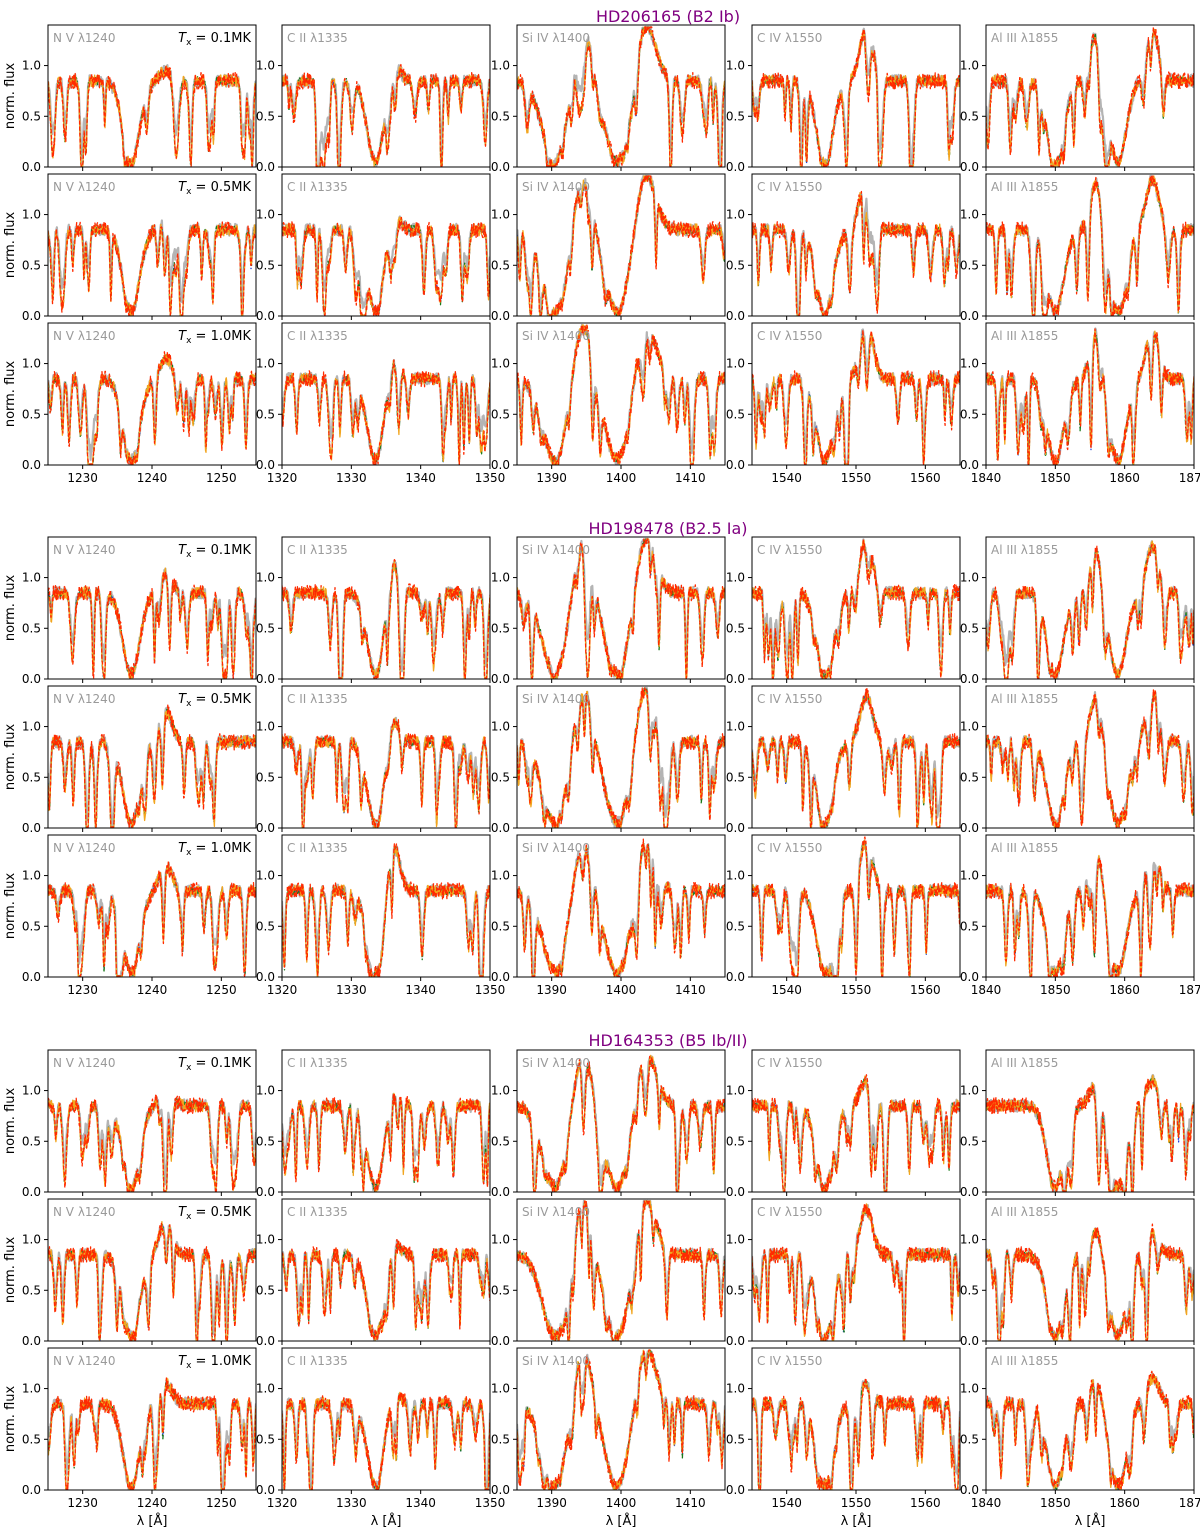 The height and width of the screenshot is (1538, 1200). I want to click on x-tick-label: 1240, so click(152, 1503).